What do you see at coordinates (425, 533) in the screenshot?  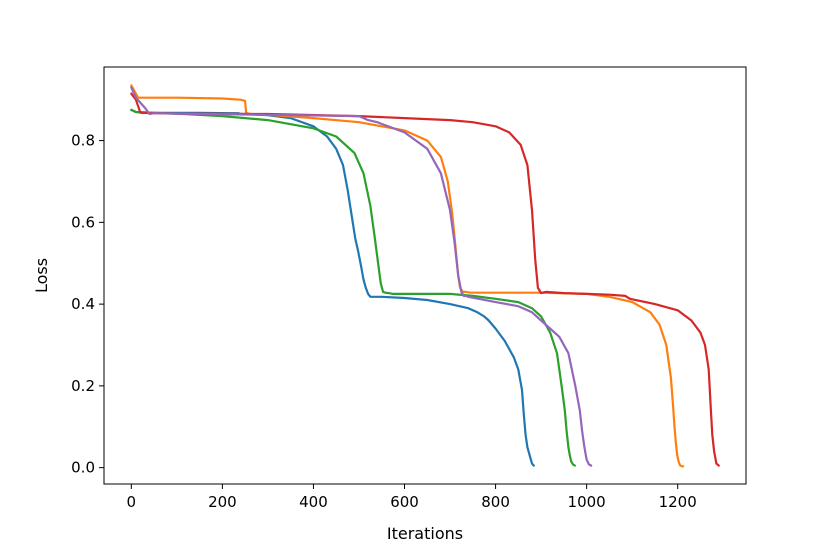 I see `x-axis-label: Iterations` at bounding box center [425, 533].